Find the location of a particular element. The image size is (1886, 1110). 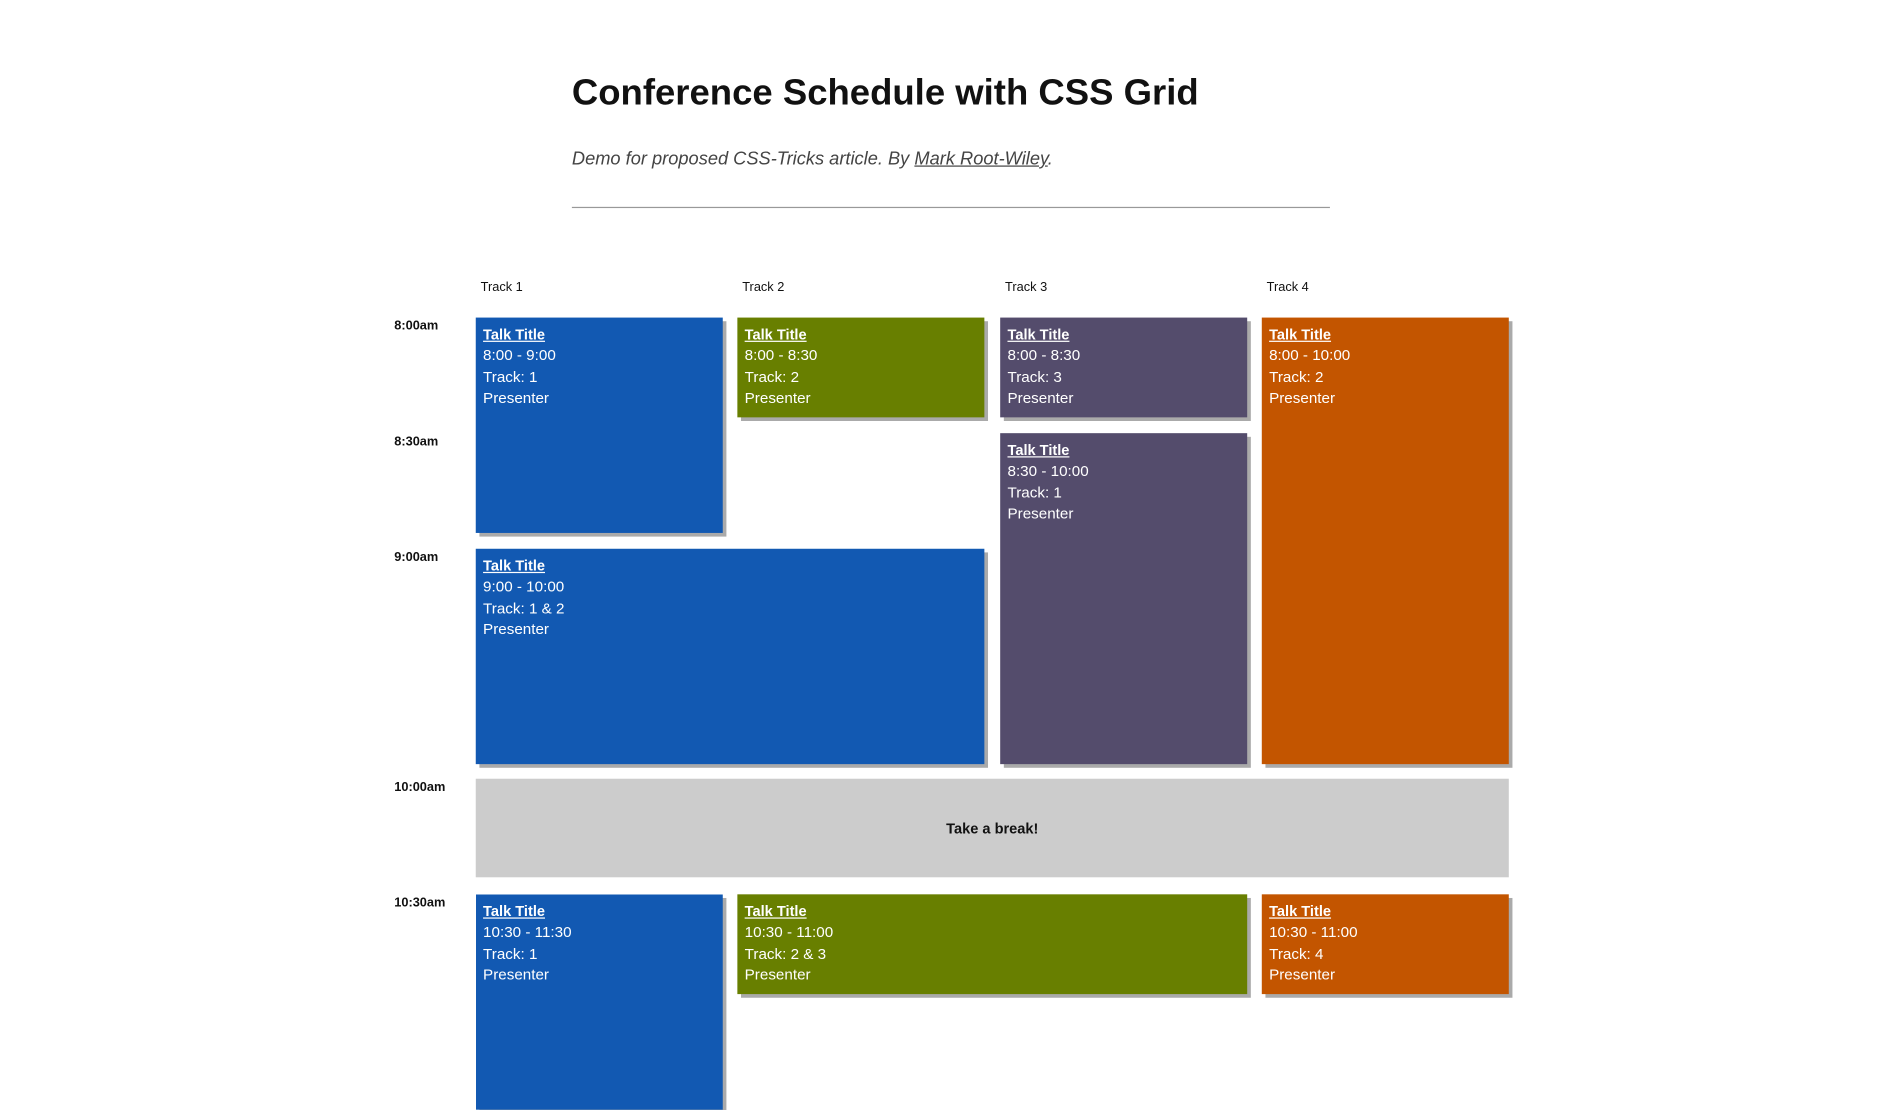

page-title: Conference Schedule with CSS Grid is located at coordinates (885, 93).